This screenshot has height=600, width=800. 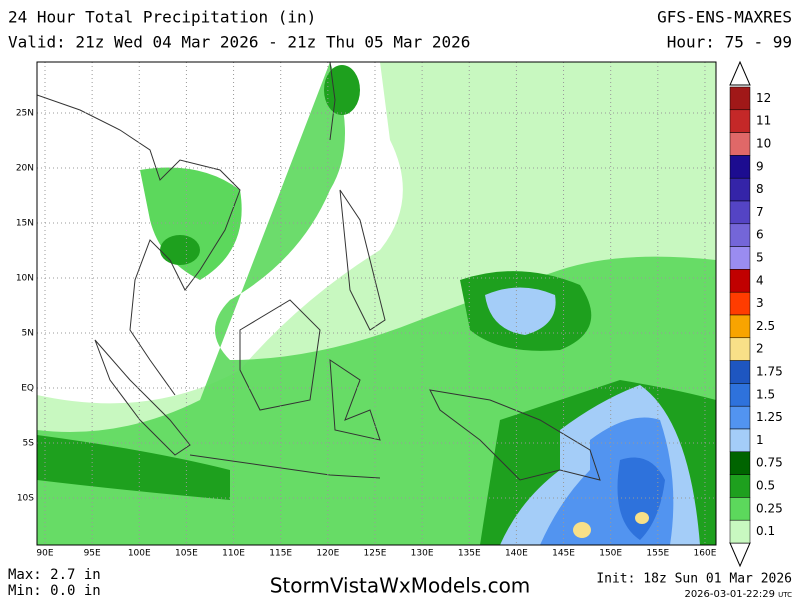 I want to click on lon-label: 95E, so click(x=92, y=554).